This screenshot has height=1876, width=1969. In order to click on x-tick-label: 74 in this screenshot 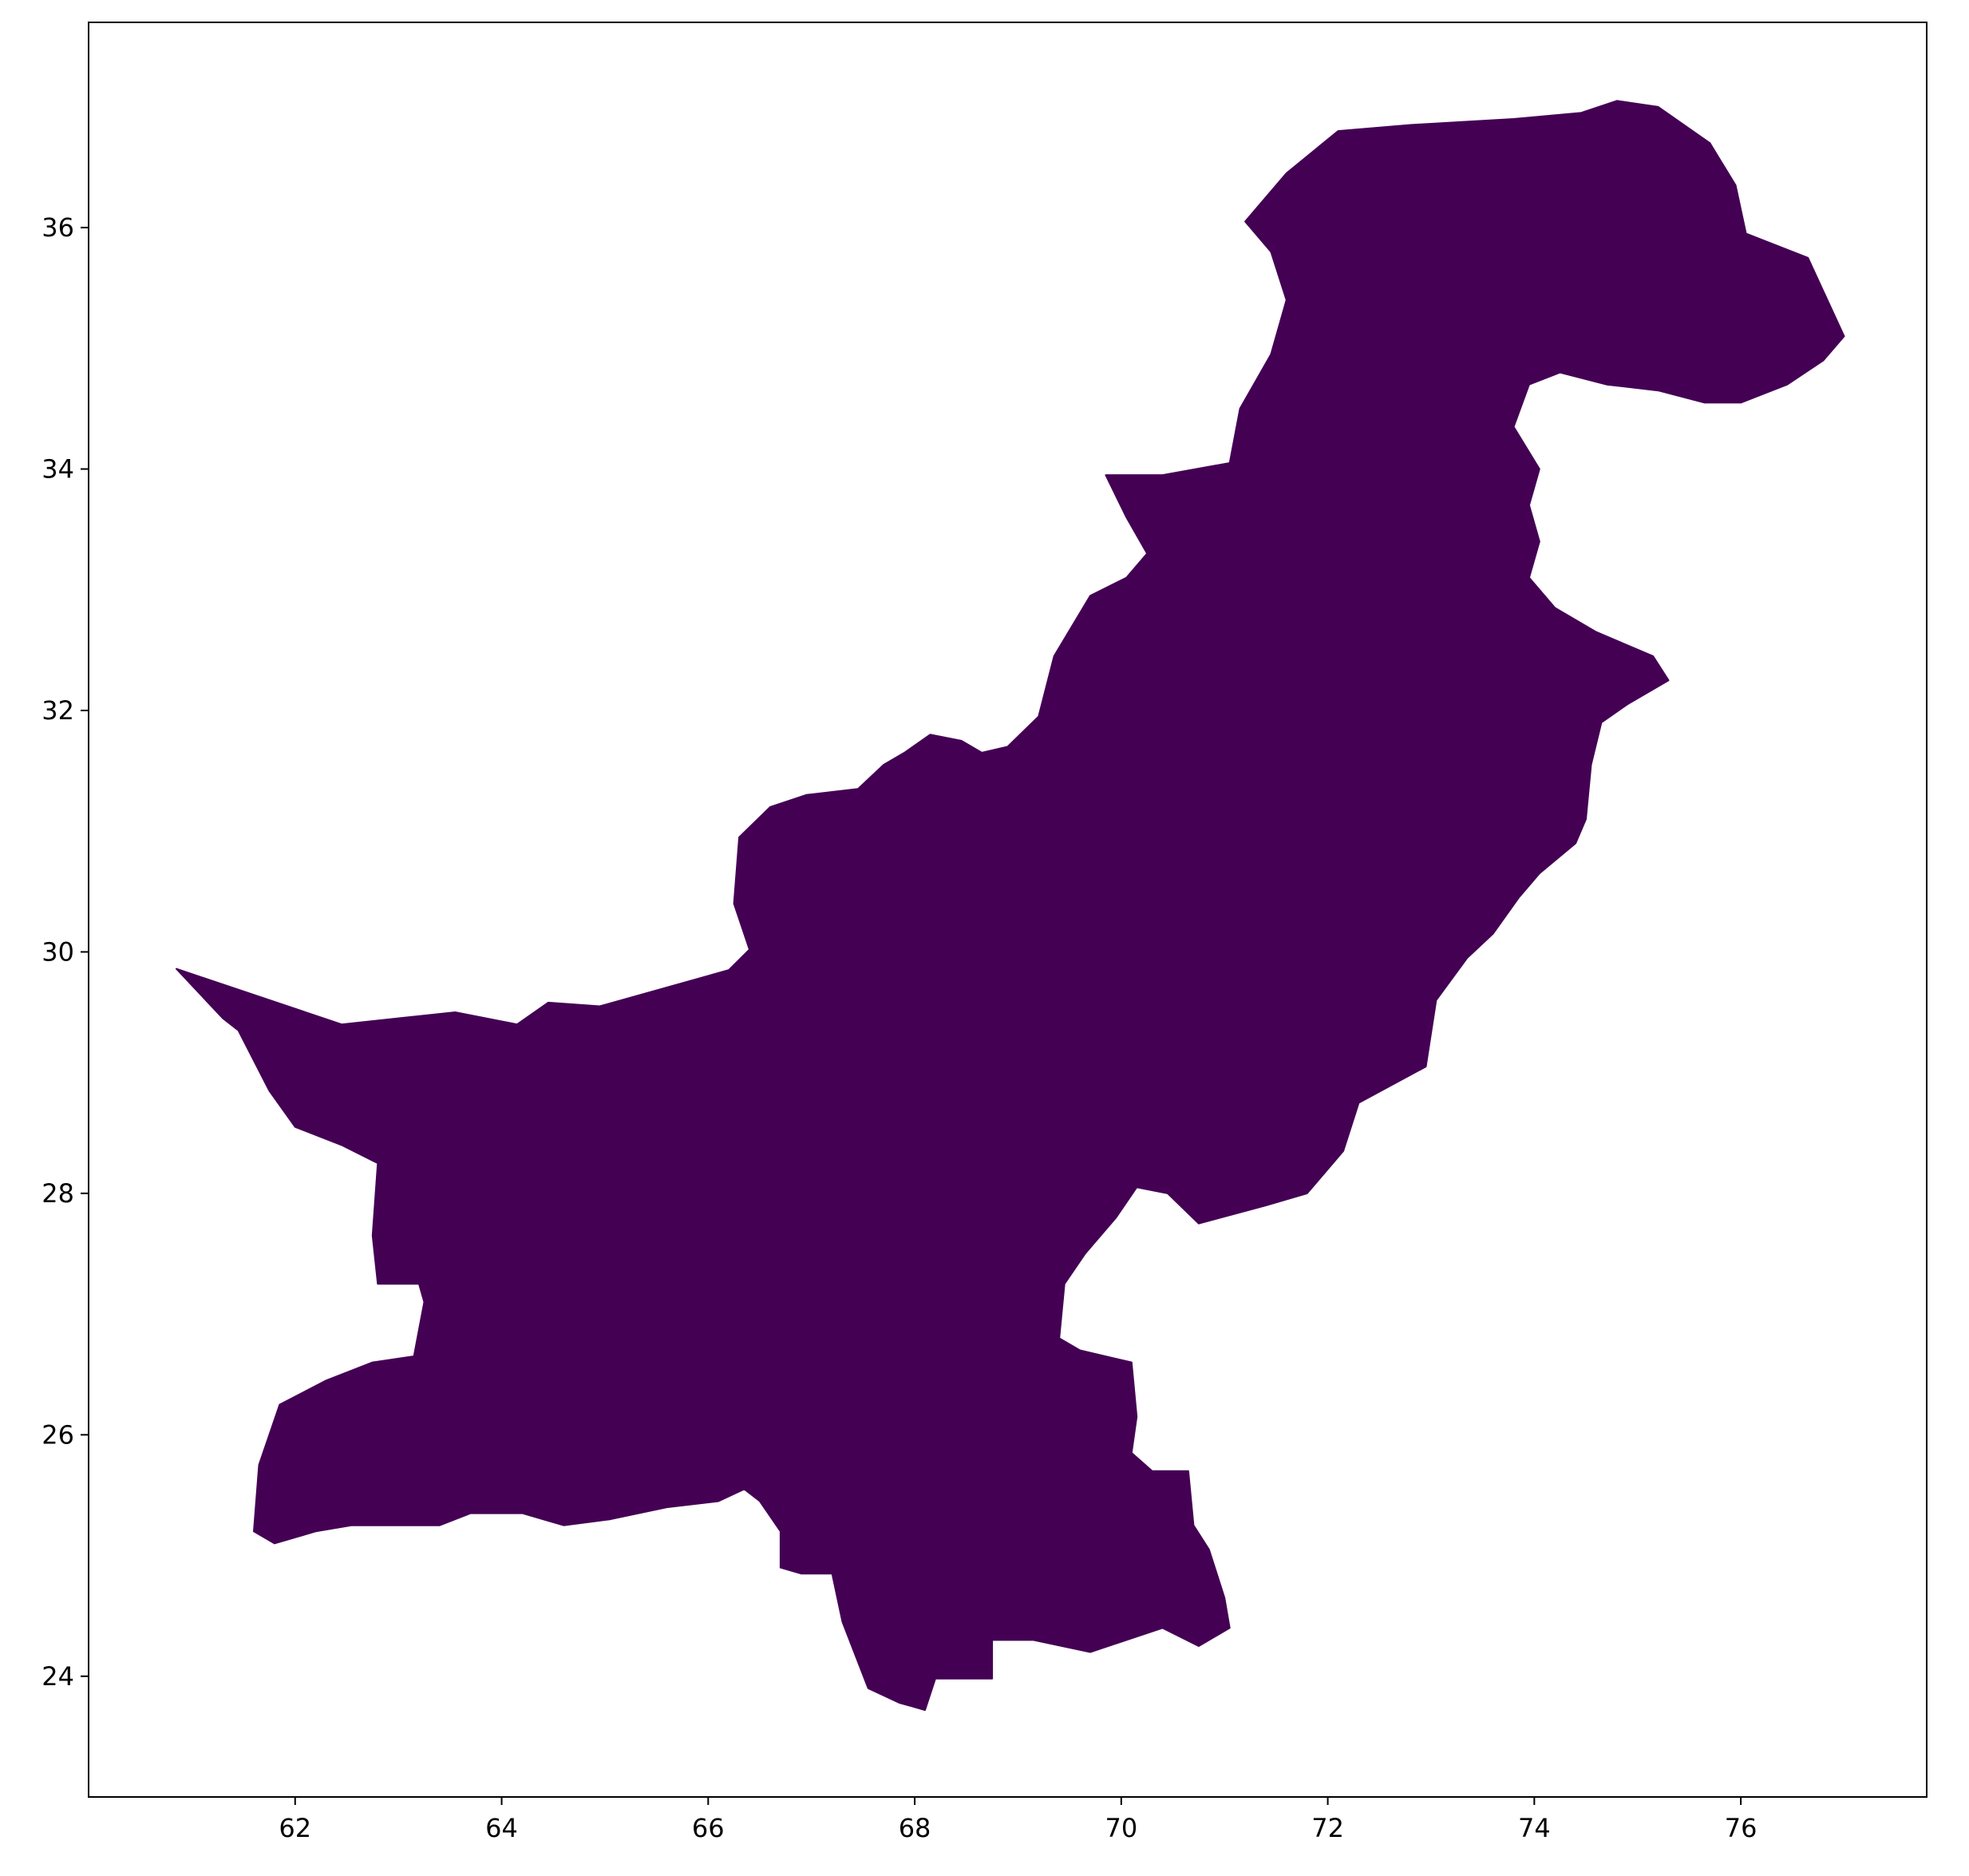, I will do `click(1534, 1828)`.